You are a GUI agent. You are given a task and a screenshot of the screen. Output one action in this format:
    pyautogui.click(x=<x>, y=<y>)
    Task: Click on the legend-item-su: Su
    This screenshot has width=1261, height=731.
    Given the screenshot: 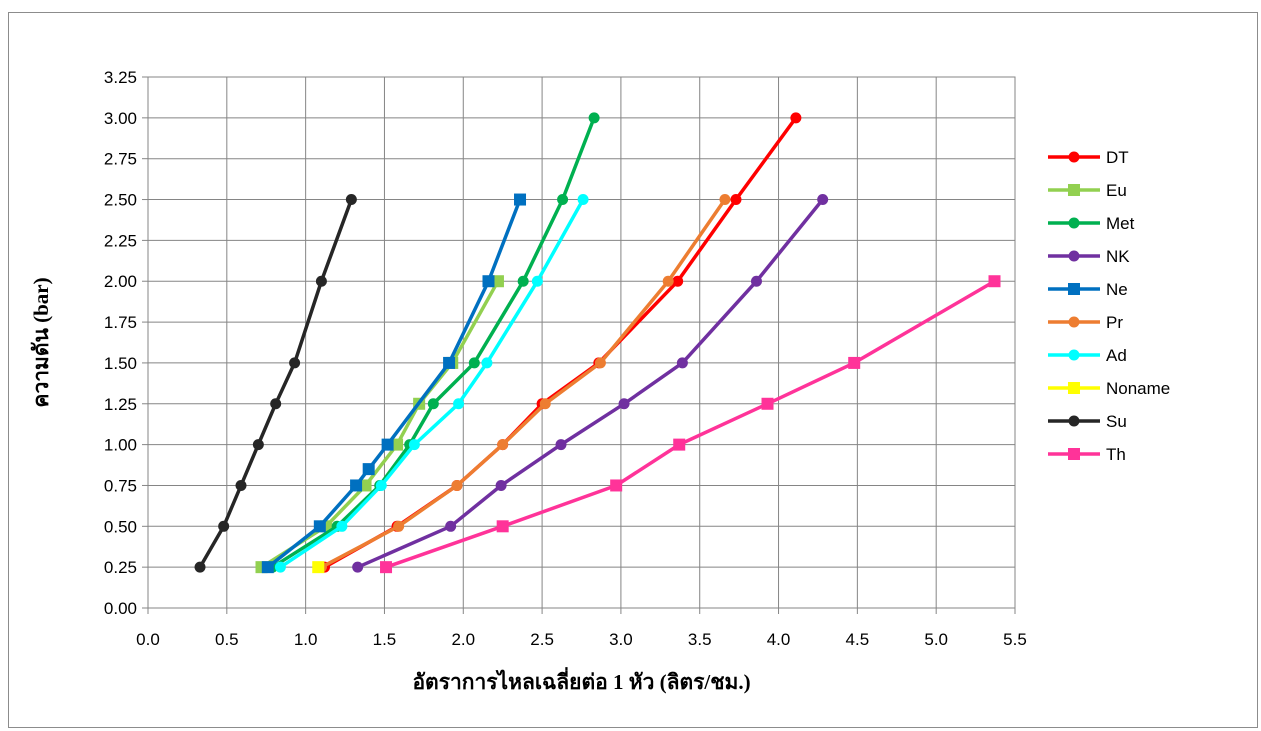 What is the action you would take?
    pyautogui.click(x=1087, y=421)
    